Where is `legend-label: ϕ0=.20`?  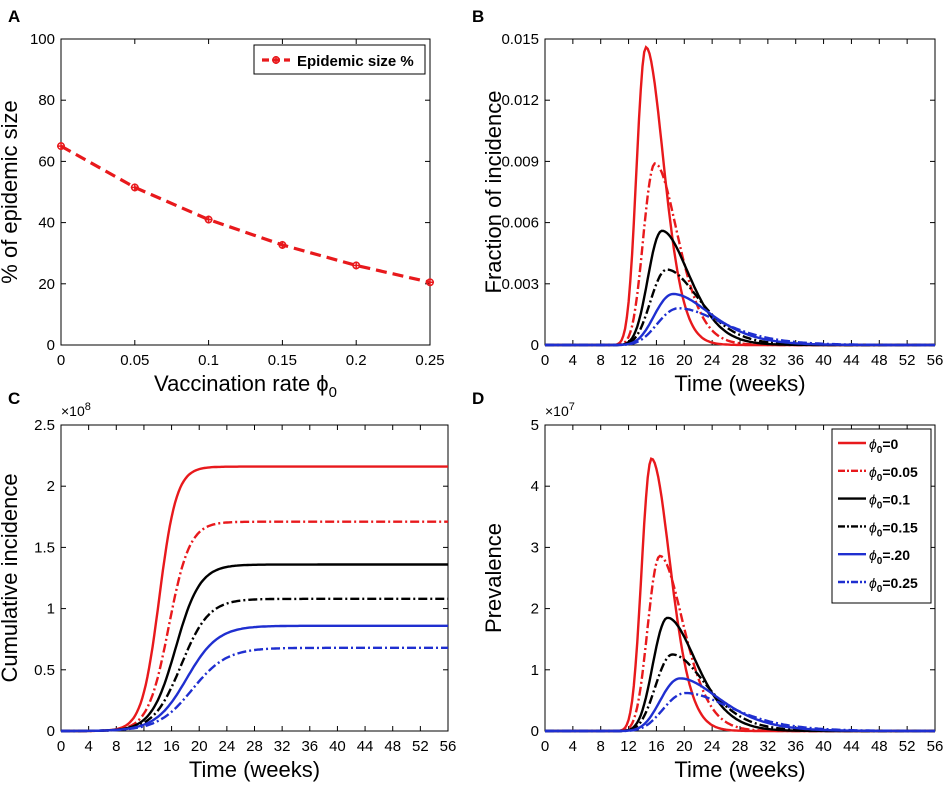
legend-label: ϕ0=.20 is located at coordinates (889, 557).